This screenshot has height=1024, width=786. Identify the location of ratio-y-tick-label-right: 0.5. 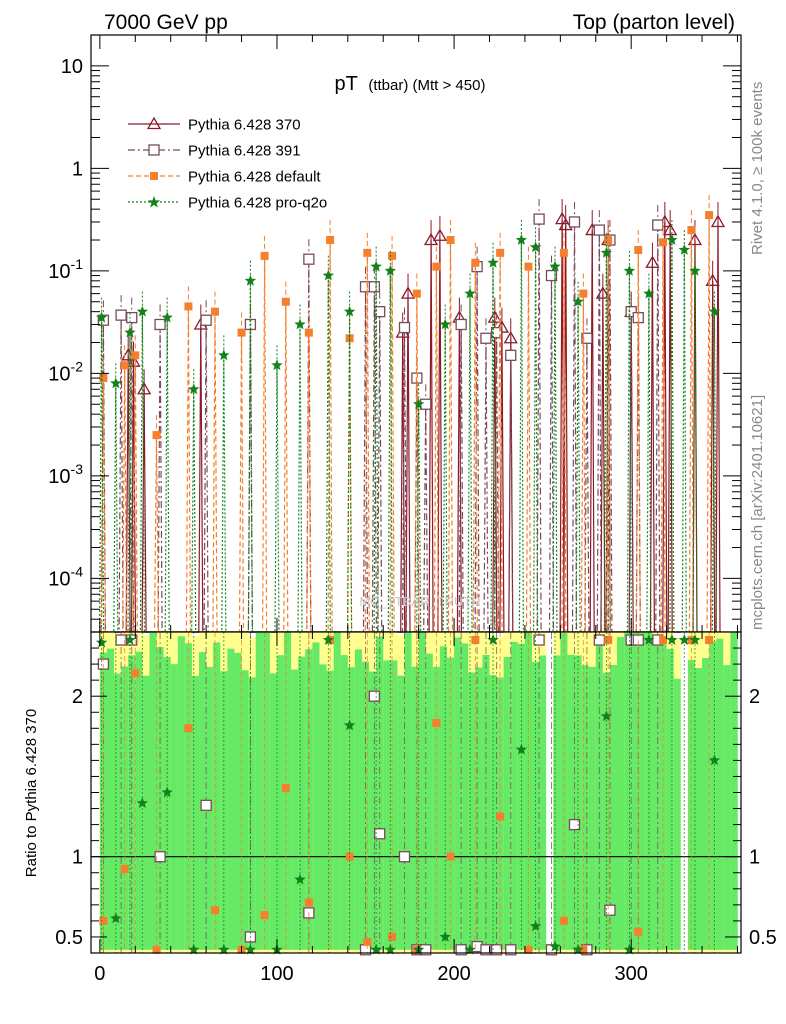
(763, 938).